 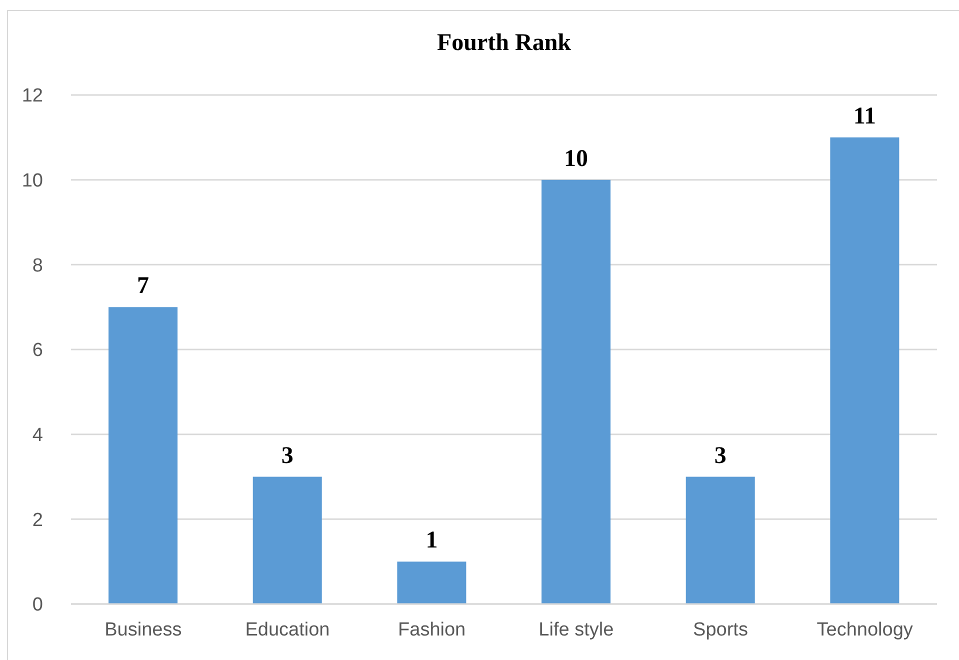 I want to click on y-tick-label: 0, so click(x=37, y=605).